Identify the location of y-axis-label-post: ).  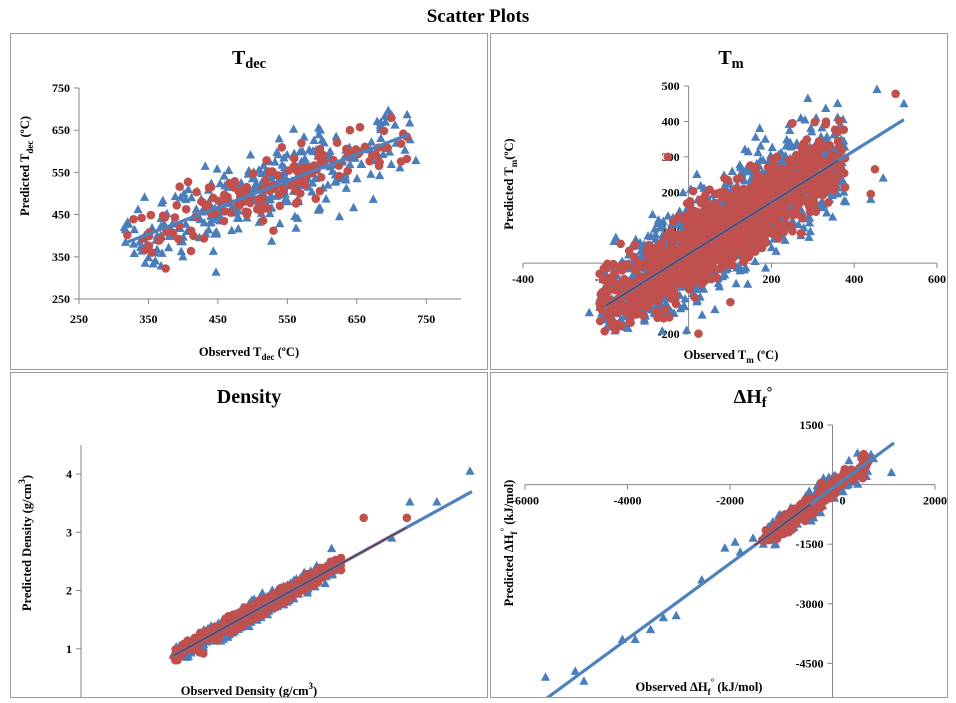
(27, 477).